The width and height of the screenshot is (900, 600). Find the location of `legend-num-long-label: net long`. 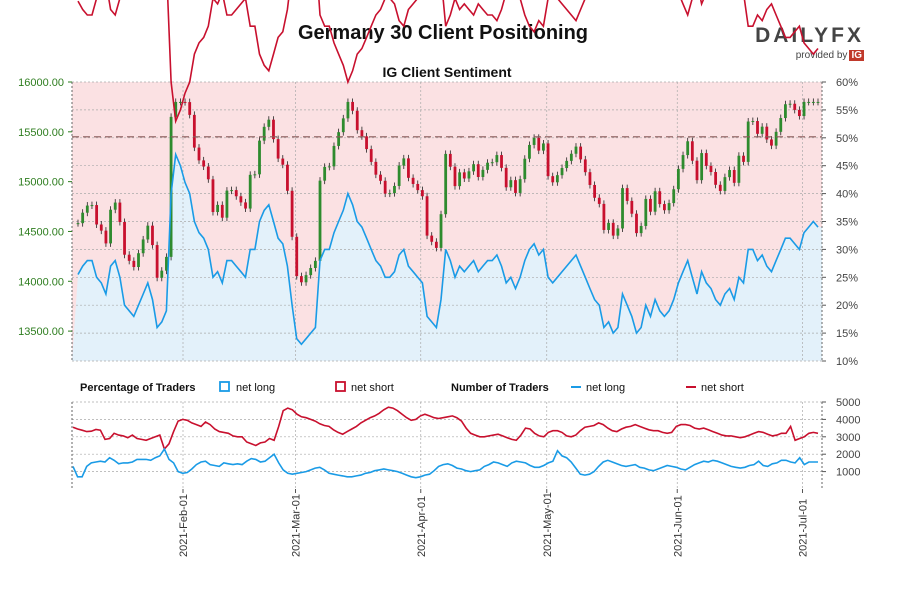

legend-num-long-label: net long is located at coordinates (605, 388).